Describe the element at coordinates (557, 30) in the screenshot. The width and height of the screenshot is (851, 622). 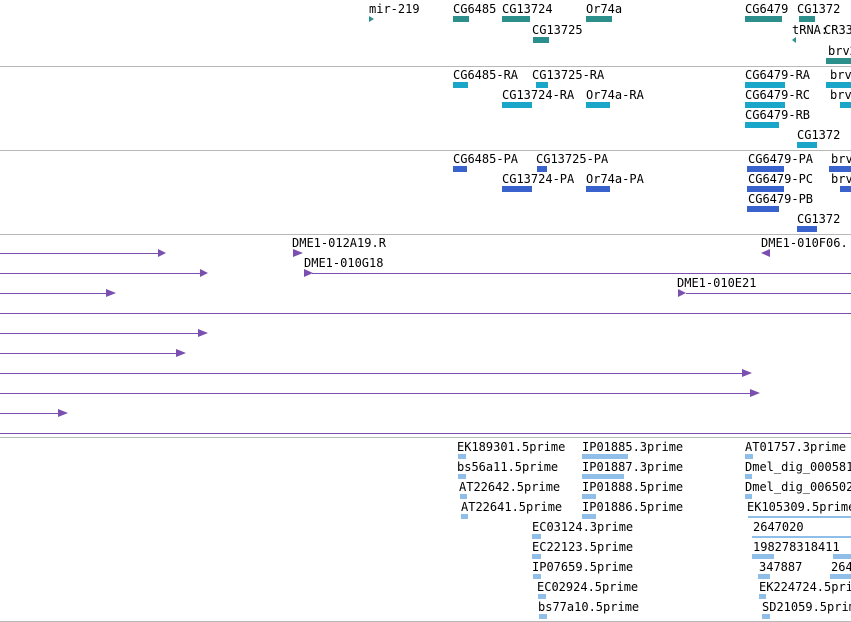
I see `feature-label: CG13725` at that location.